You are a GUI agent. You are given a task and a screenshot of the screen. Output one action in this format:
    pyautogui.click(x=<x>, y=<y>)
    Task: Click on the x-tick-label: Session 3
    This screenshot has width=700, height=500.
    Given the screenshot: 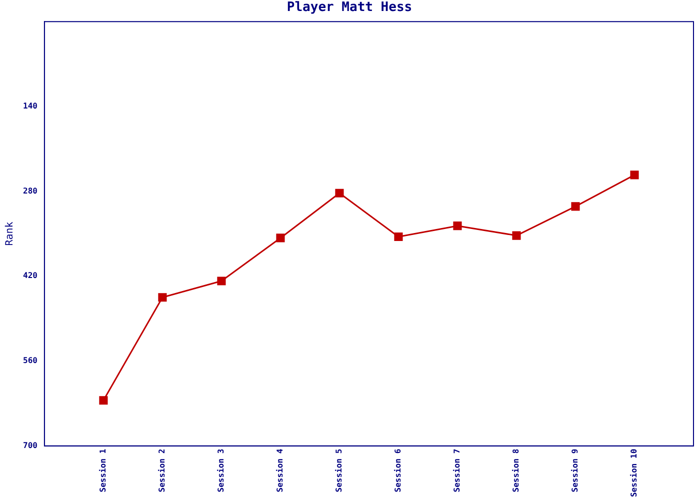 What is the action you would take?
    pyautogui.click(x=221, y=470)
    